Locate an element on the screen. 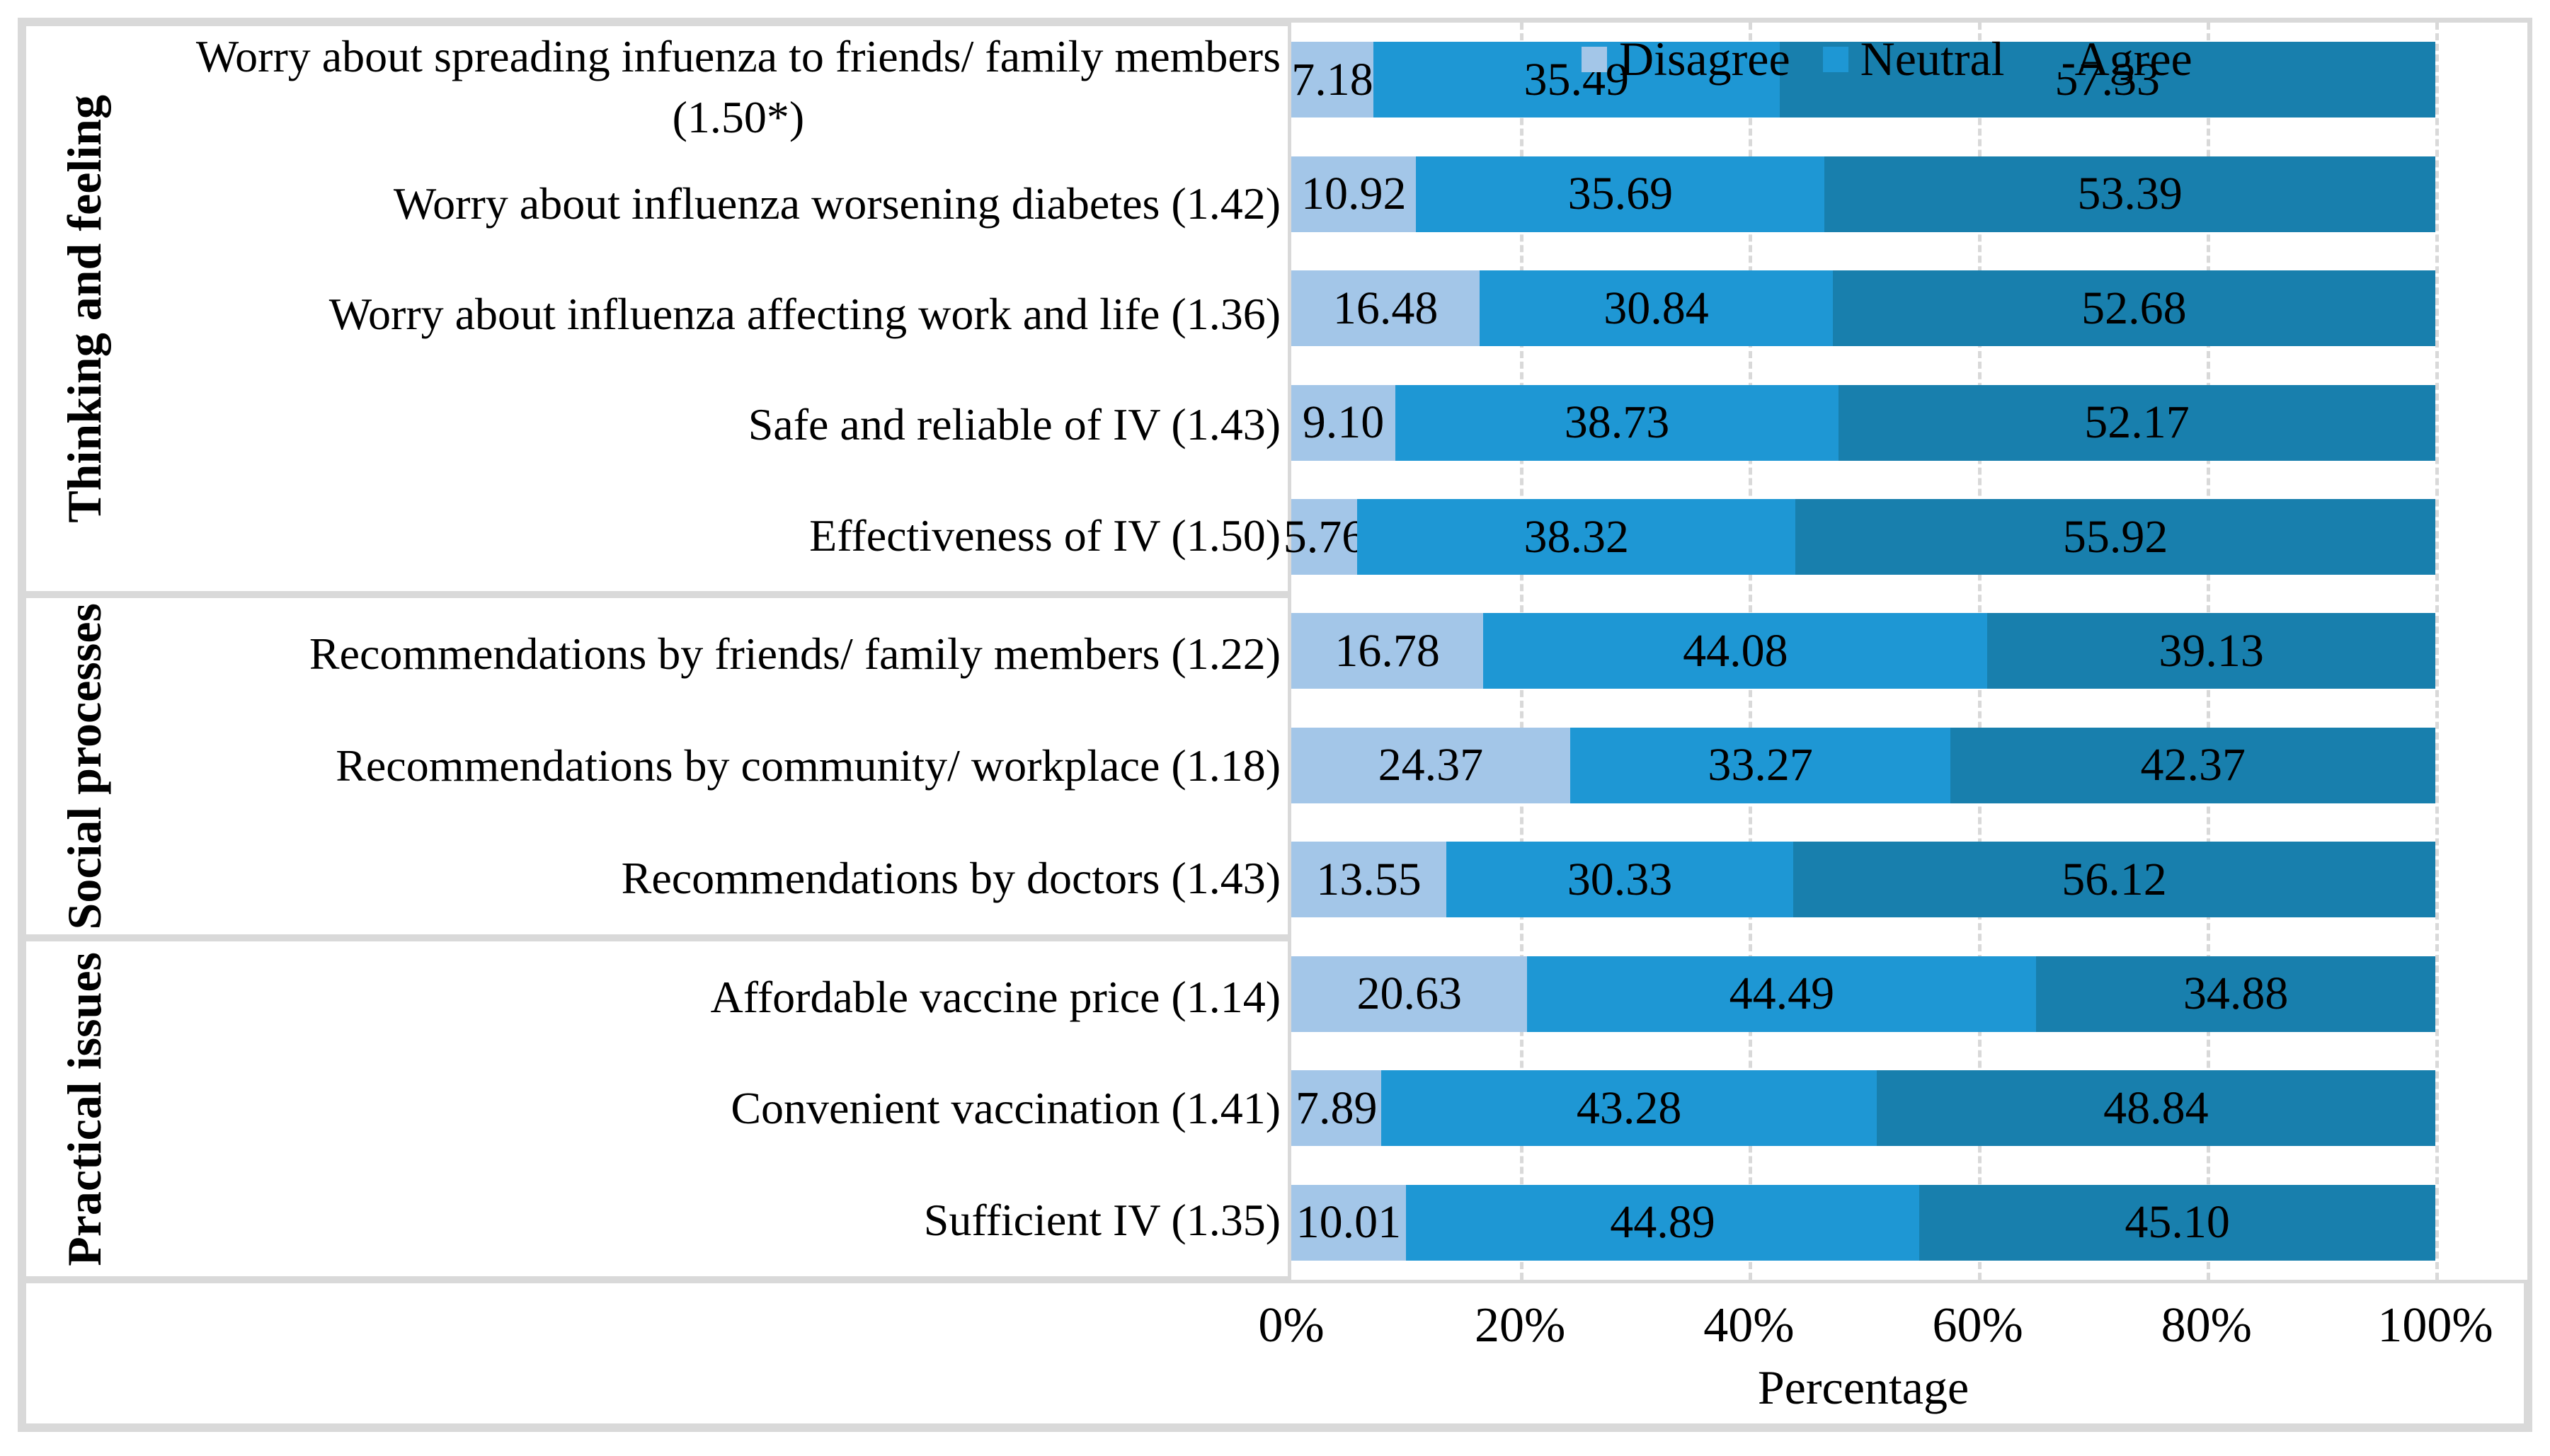  stacked-bar: 10.92 35.69 53.39 is located at coordinates (1863, 194).